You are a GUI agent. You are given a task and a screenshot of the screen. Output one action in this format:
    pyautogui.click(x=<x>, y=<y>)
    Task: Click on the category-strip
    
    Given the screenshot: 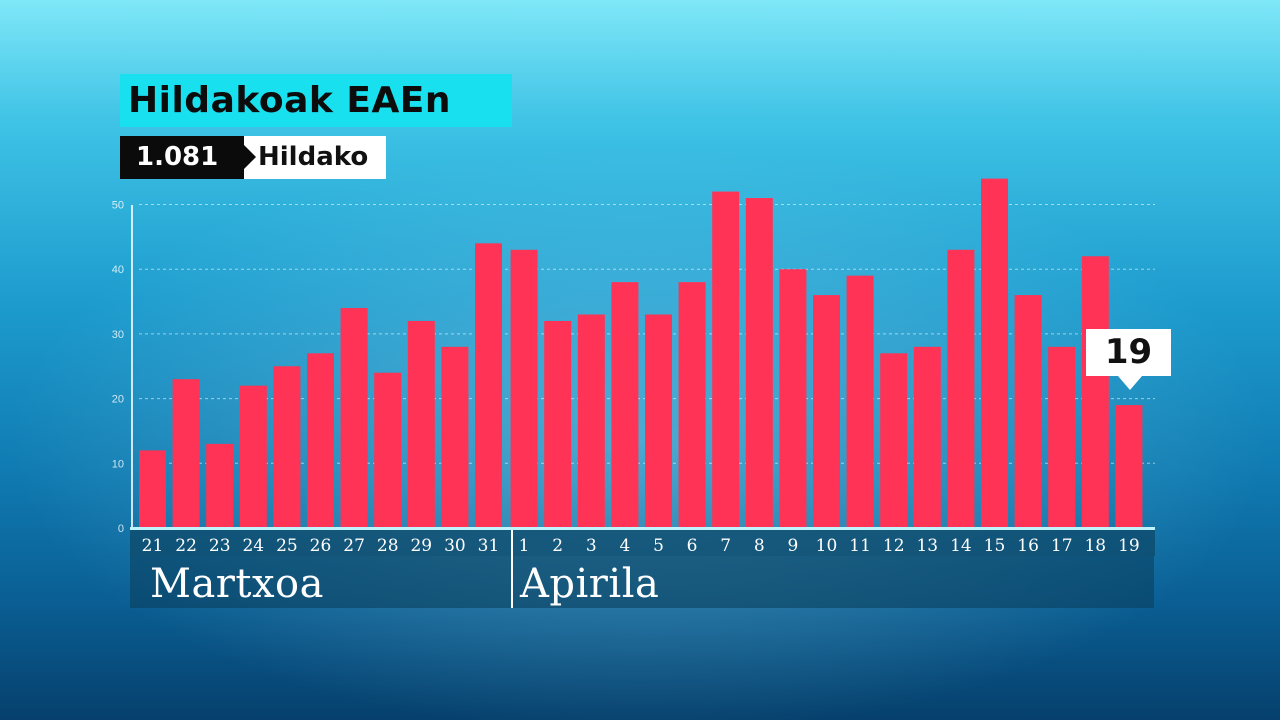 What is the action you would take?
    pyautogui.click(x=642, y=543)
    